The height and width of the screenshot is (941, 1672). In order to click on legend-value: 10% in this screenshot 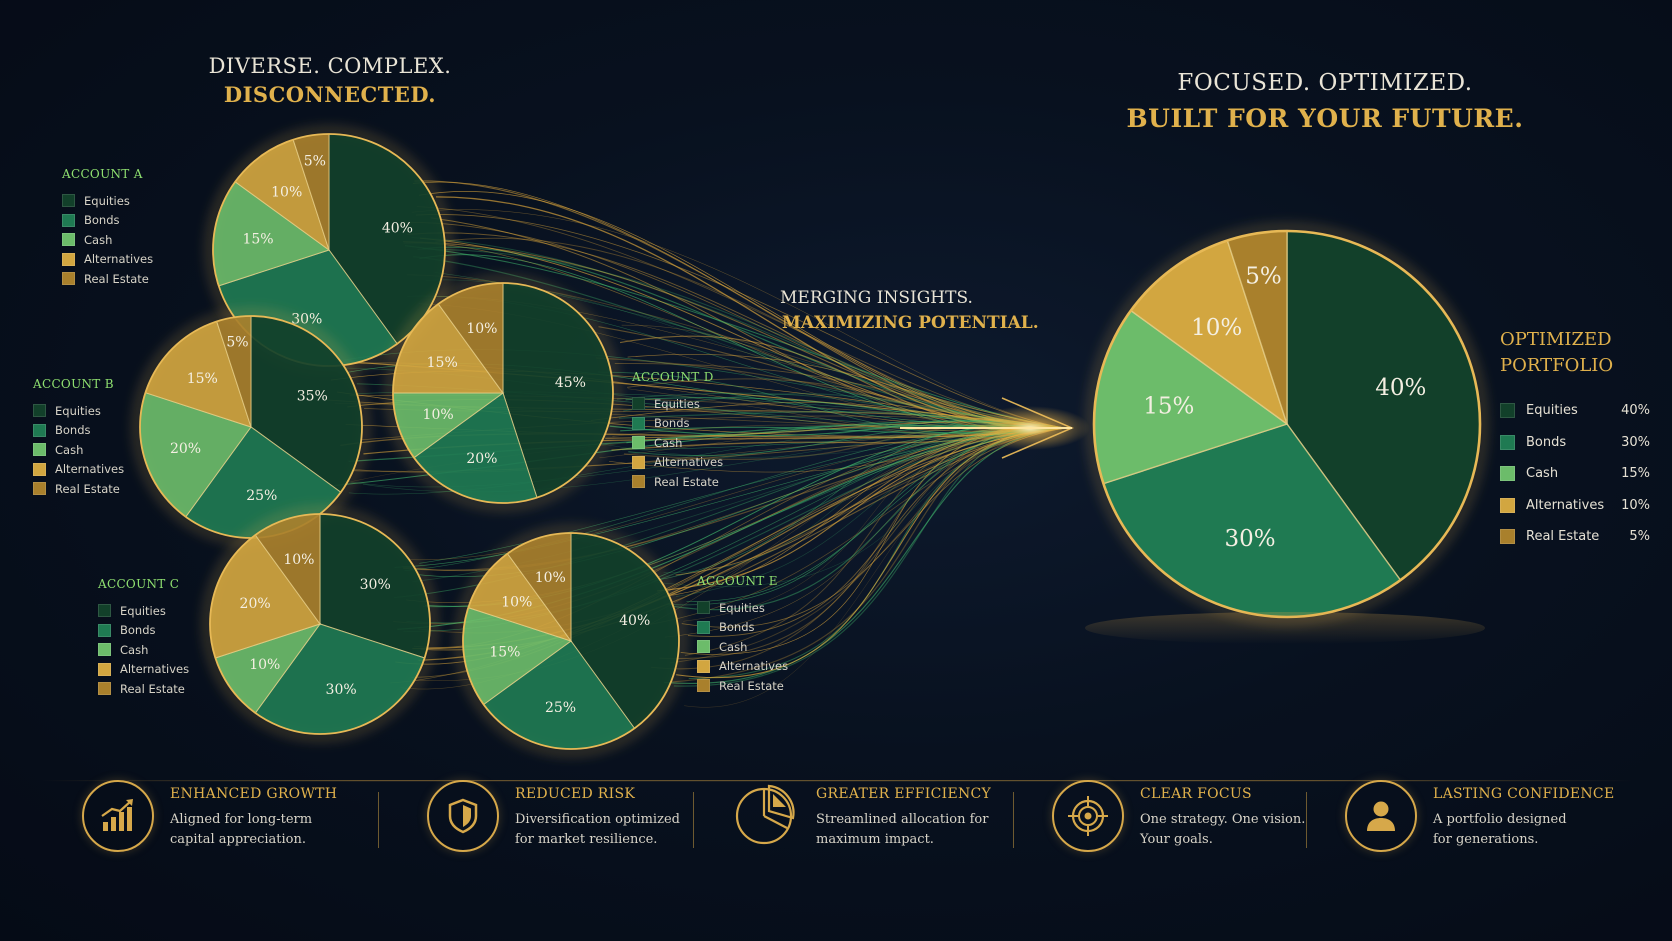, I will do `click(1635, 505)`.